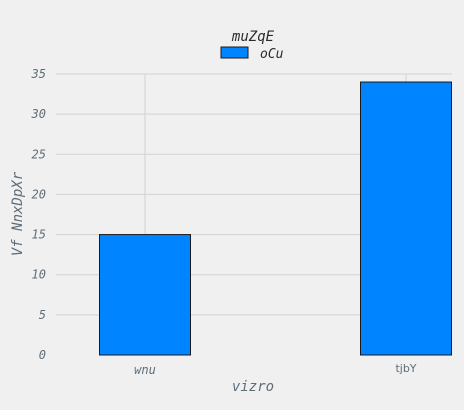 Image resolution: width=464 pixels, height=410 pixels. I want to click on x-tick-label-wnu: wnu, so click(145, 370).